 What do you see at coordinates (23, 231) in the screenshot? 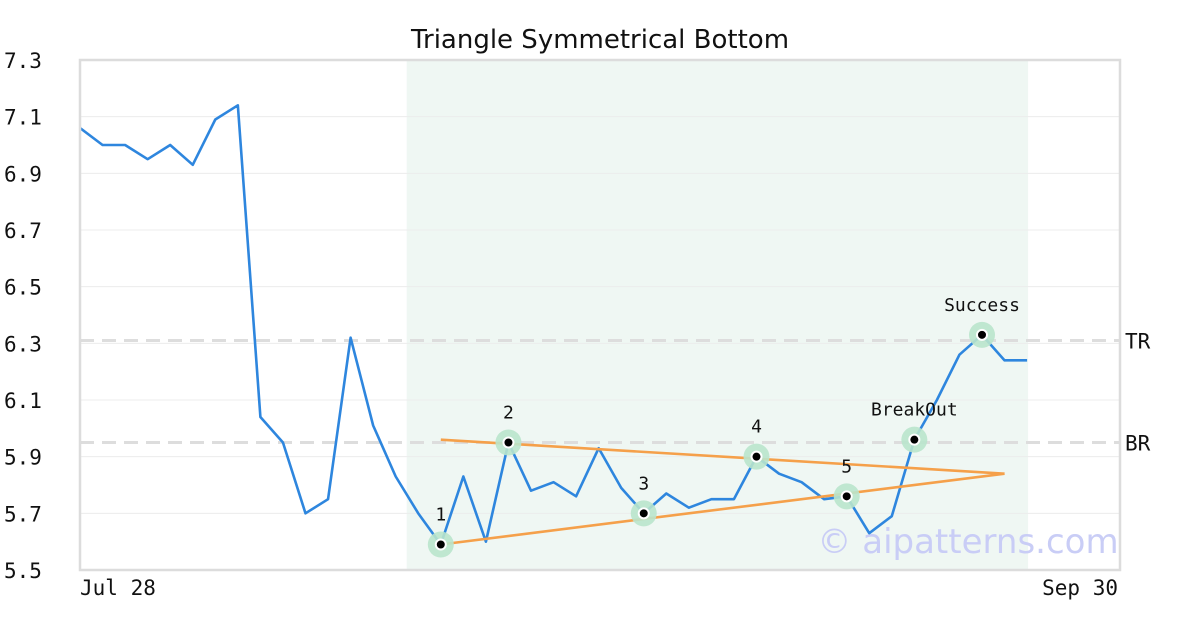
I see `y-tick-label: 6.7` at bounding box center [23, 231].